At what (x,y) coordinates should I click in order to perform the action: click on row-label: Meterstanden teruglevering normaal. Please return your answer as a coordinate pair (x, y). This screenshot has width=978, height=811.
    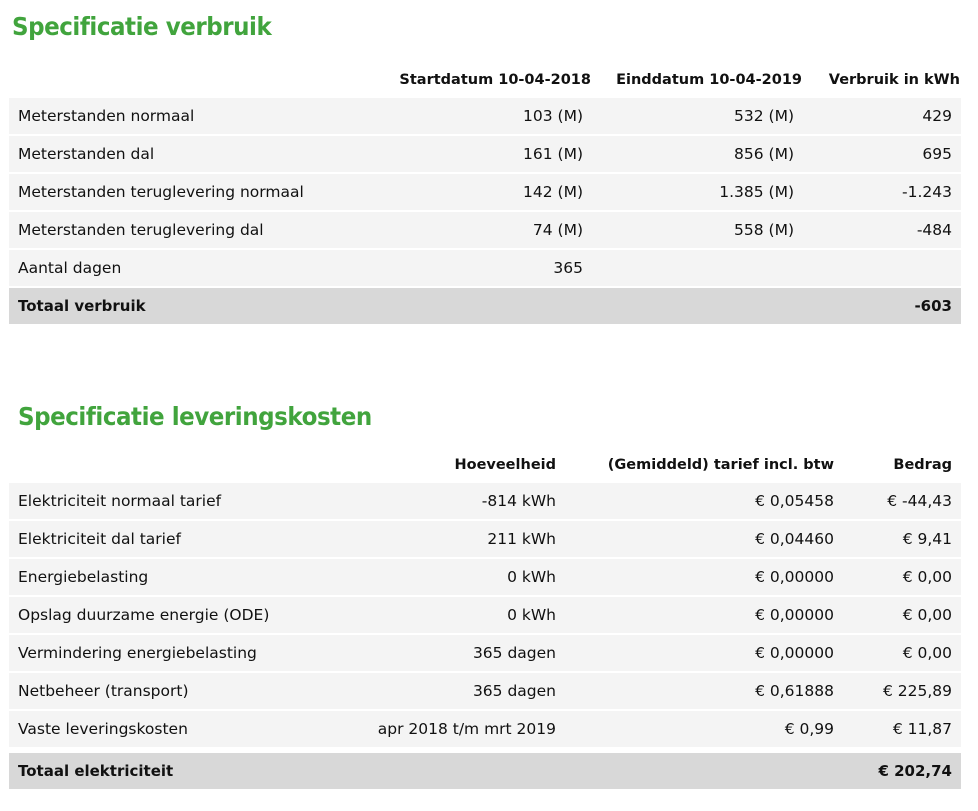
    Looking at the image, I should click on (161, 192).